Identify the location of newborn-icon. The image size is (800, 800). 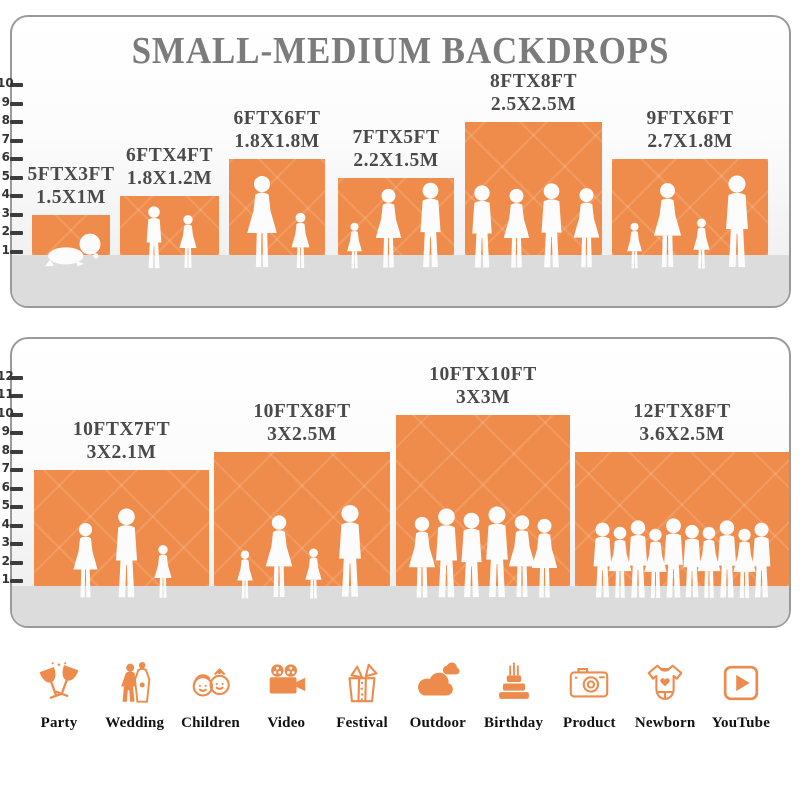
(665, 683).